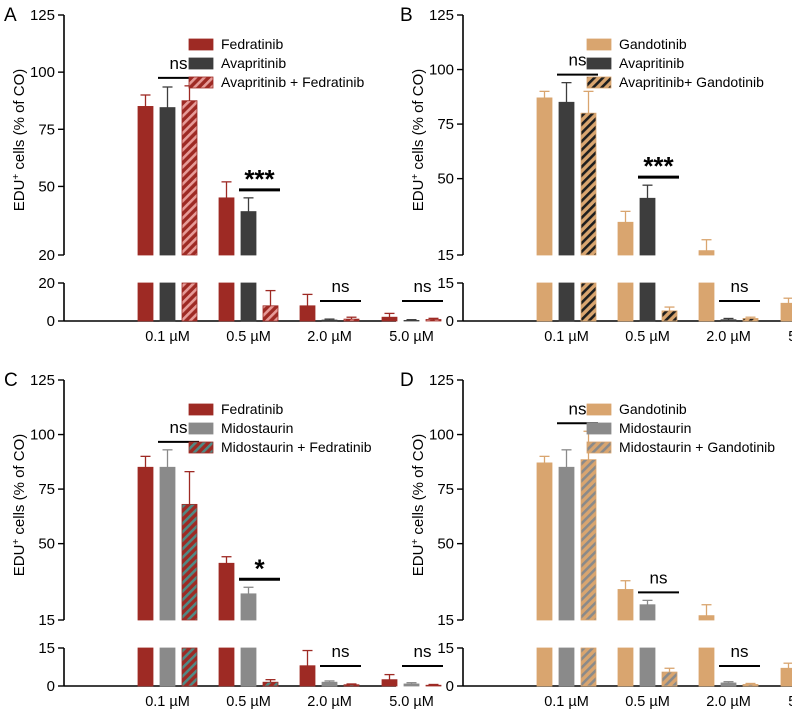 Image resolution: width=792 pixels, height=720 pixels. Describe the element at coordinates (10, 15) in the screenshot. I see `panel-label: A` at that location.